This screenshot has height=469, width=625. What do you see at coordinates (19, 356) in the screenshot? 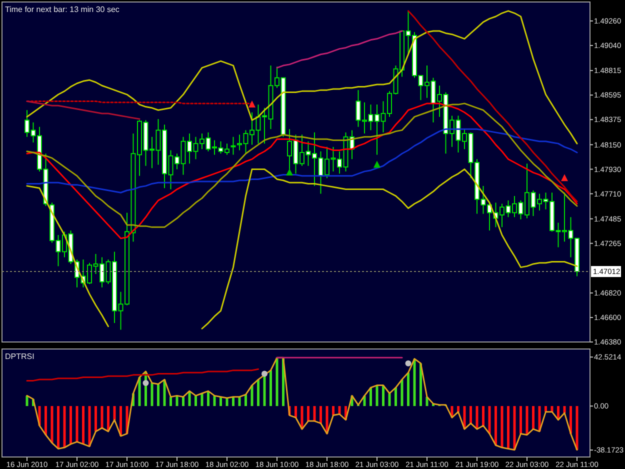
I see `chart-title: DPTRSI` at bounding box center [19, 356].